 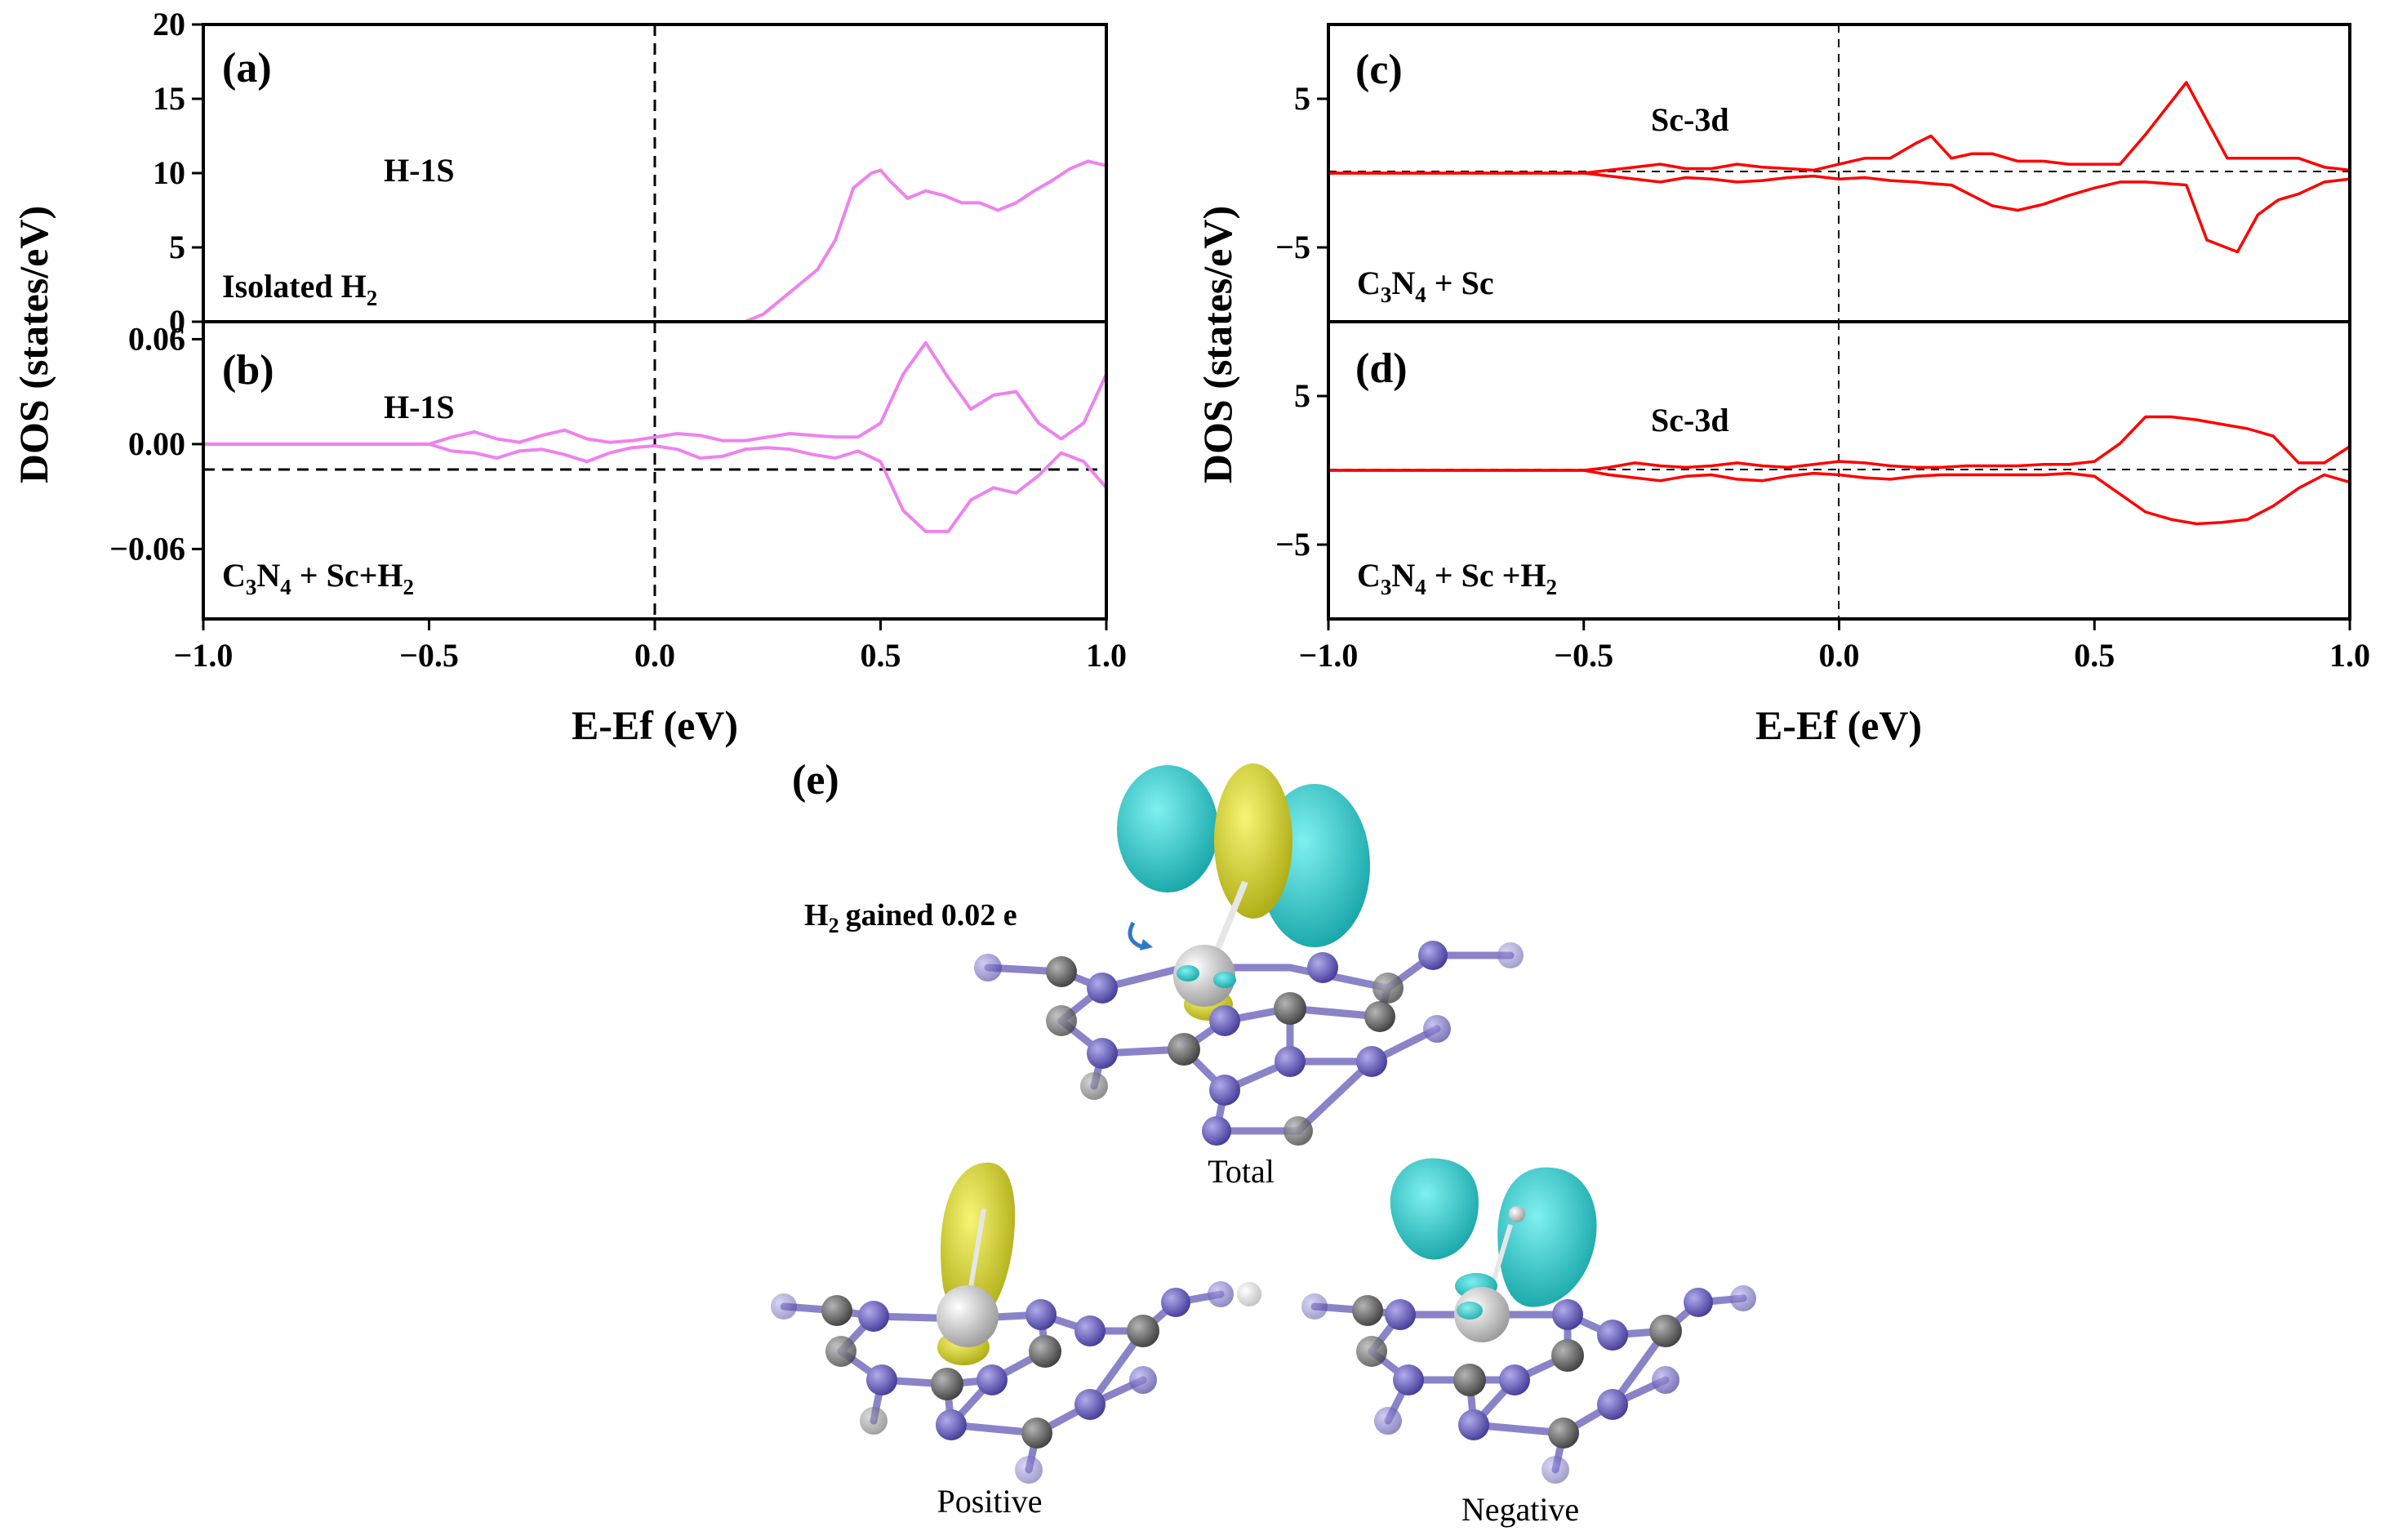 I want to click on caption-positive: Positive, so click(x=990, y=1501).